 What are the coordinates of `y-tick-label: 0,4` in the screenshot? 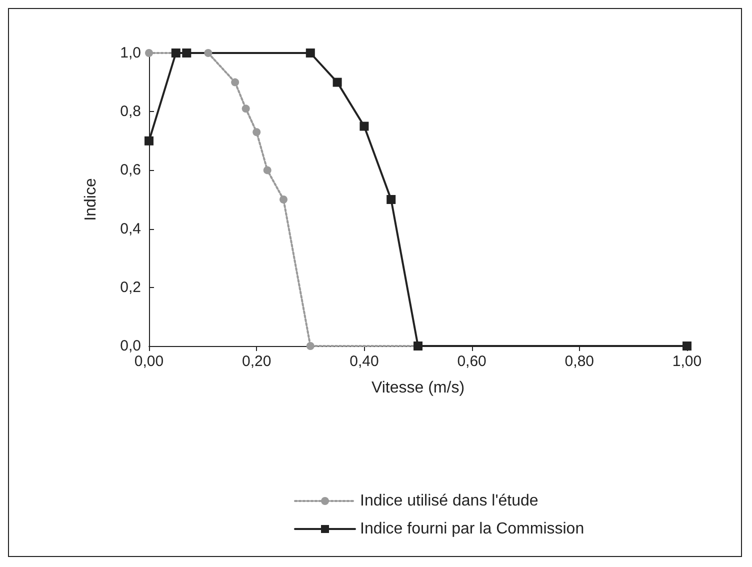 It's located at (130, 229).